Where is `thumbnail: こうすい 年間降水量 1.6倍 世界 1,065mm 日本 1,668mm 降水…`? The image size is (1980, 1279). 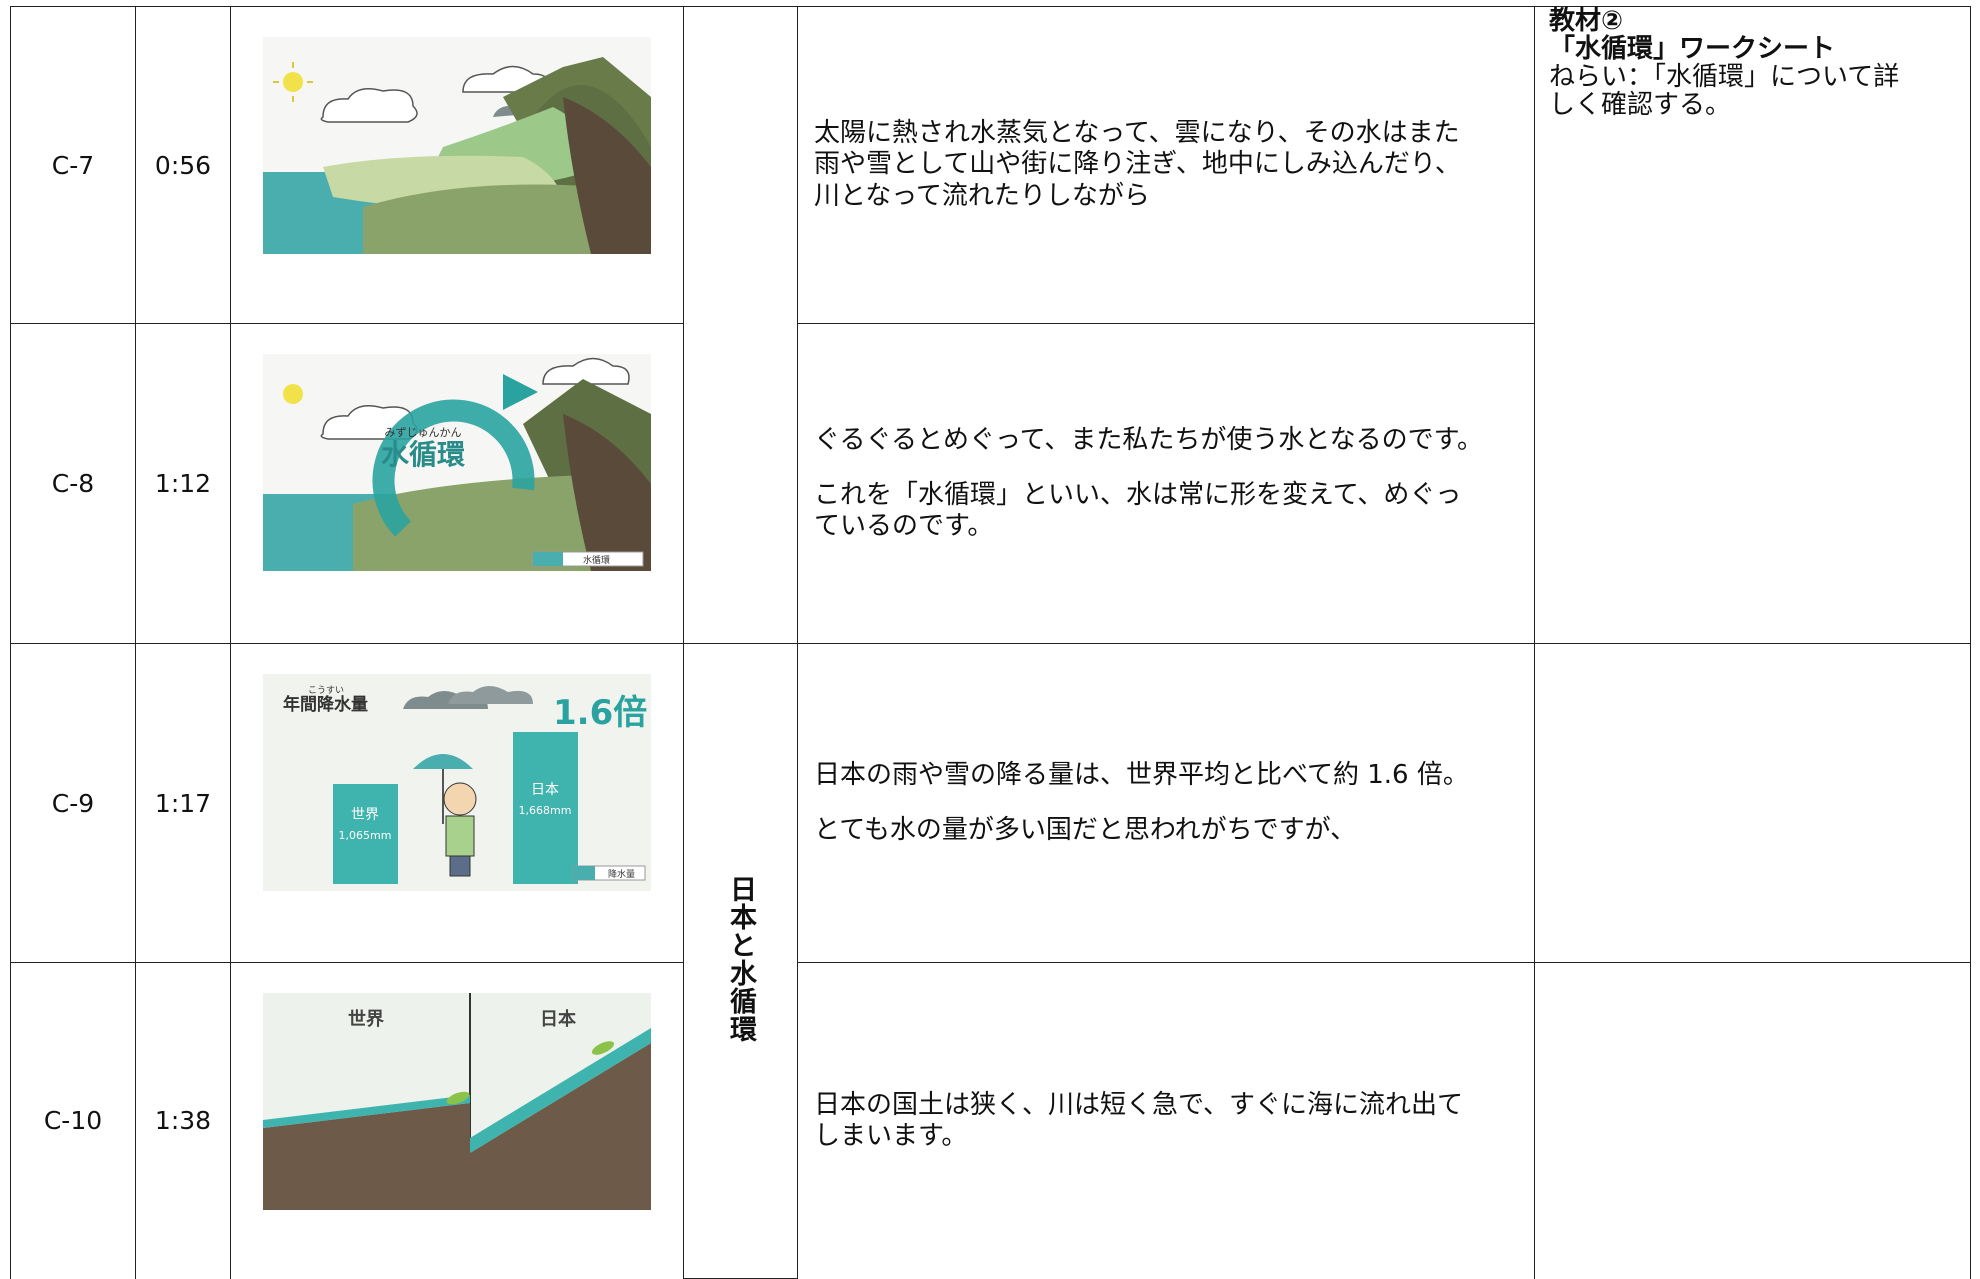 thumbnail: こうすい 年間降水量 1.6倍 世界 1,065mm 日本 1,668mm 降水… is located at coordinates (457, 782).